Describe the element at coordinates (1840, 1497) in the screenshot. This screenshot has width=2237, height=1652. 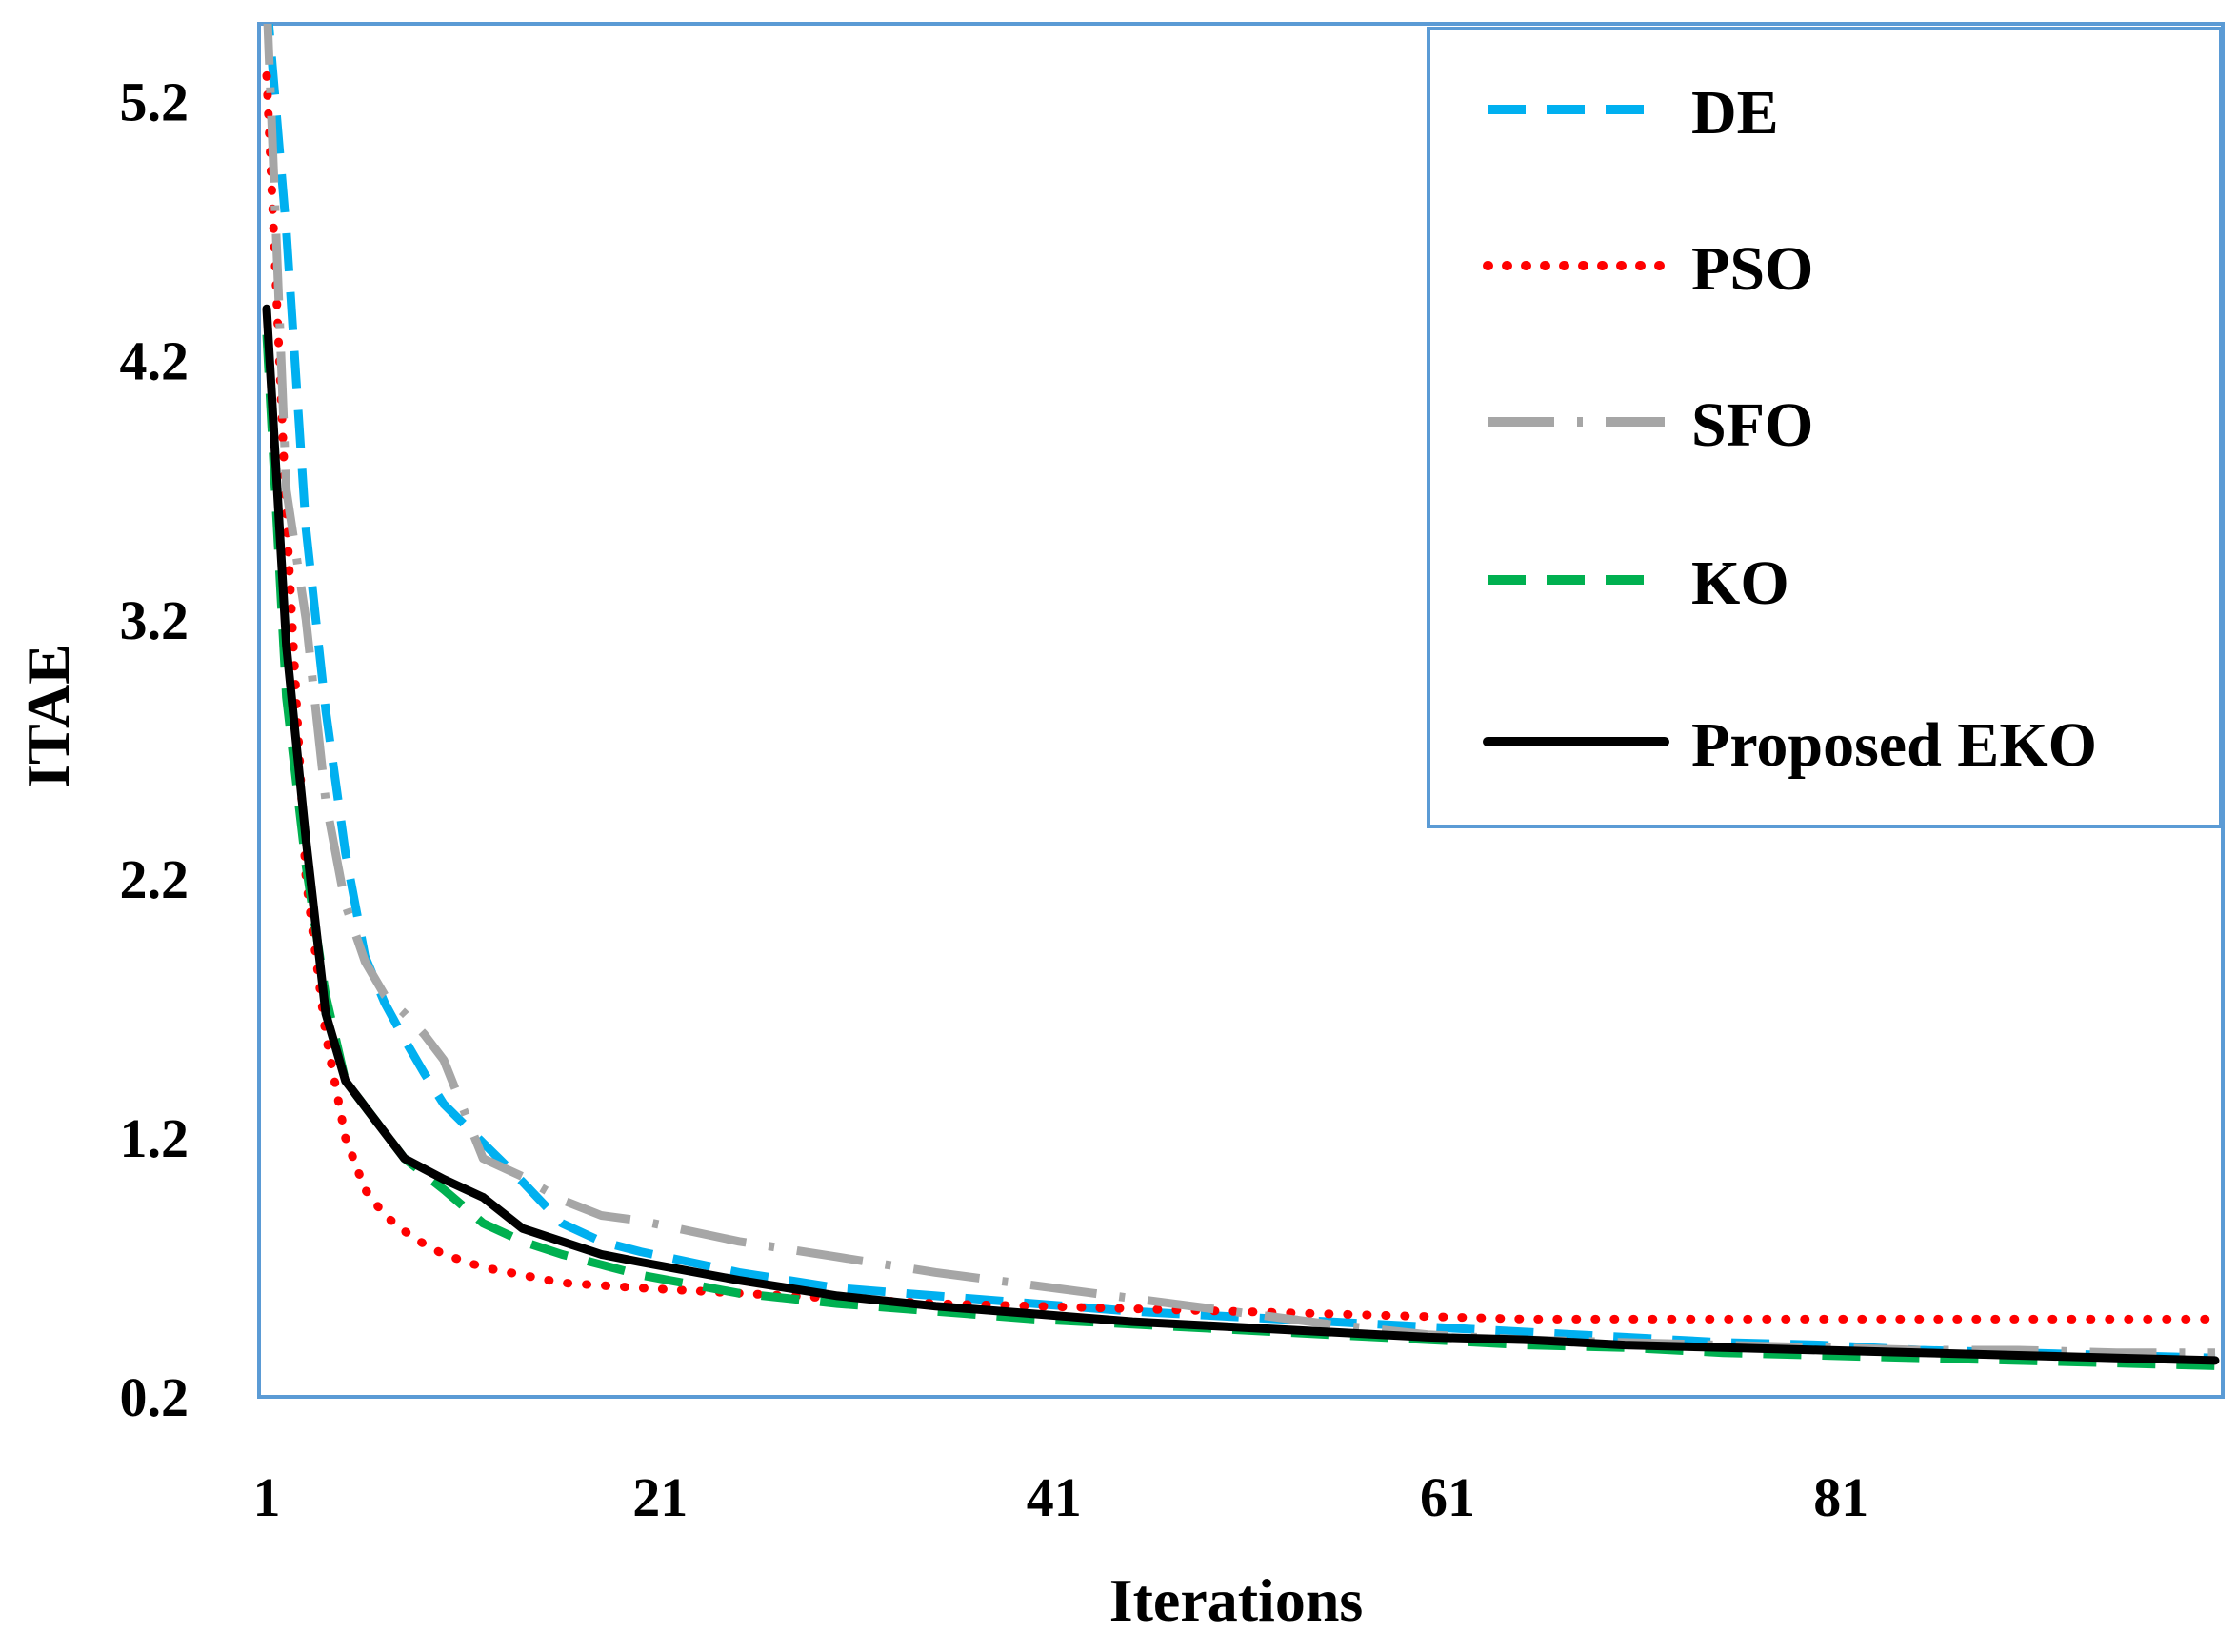
I see `x-tick-label: 81` at that location.